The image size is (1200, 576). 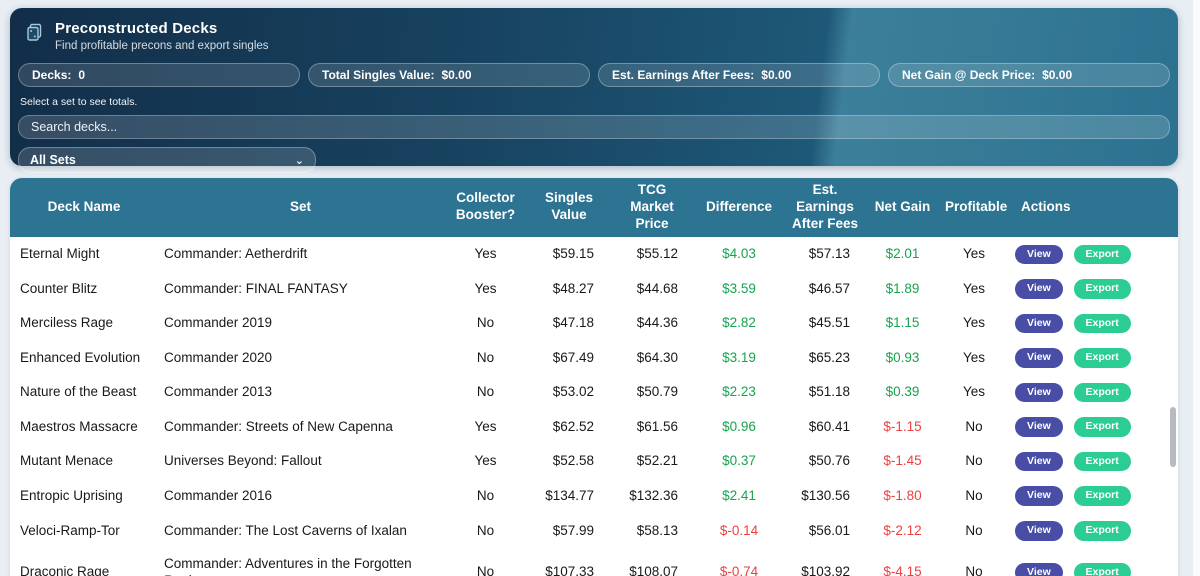 I want to click on stat-label: Net Gain @ Deck Price:, so click(x=969, y=75).